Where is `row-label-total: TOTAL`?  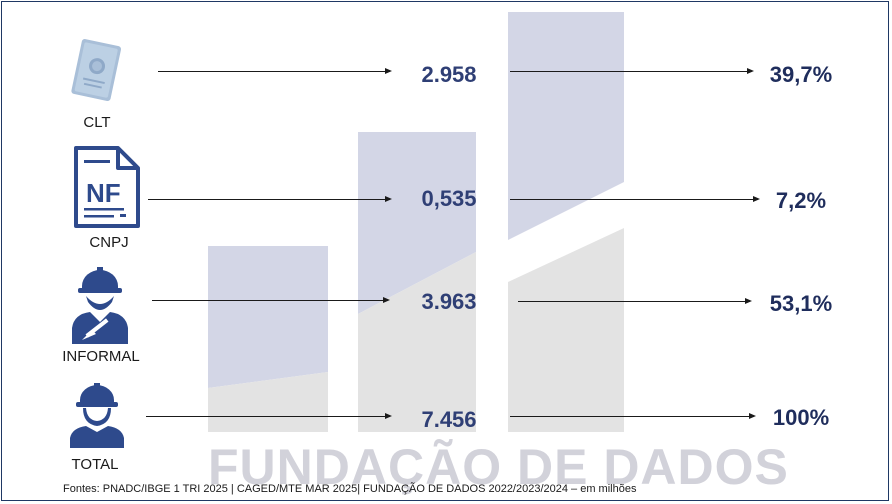
row-label-total: TOTAL is located at coordinates (95, 464).